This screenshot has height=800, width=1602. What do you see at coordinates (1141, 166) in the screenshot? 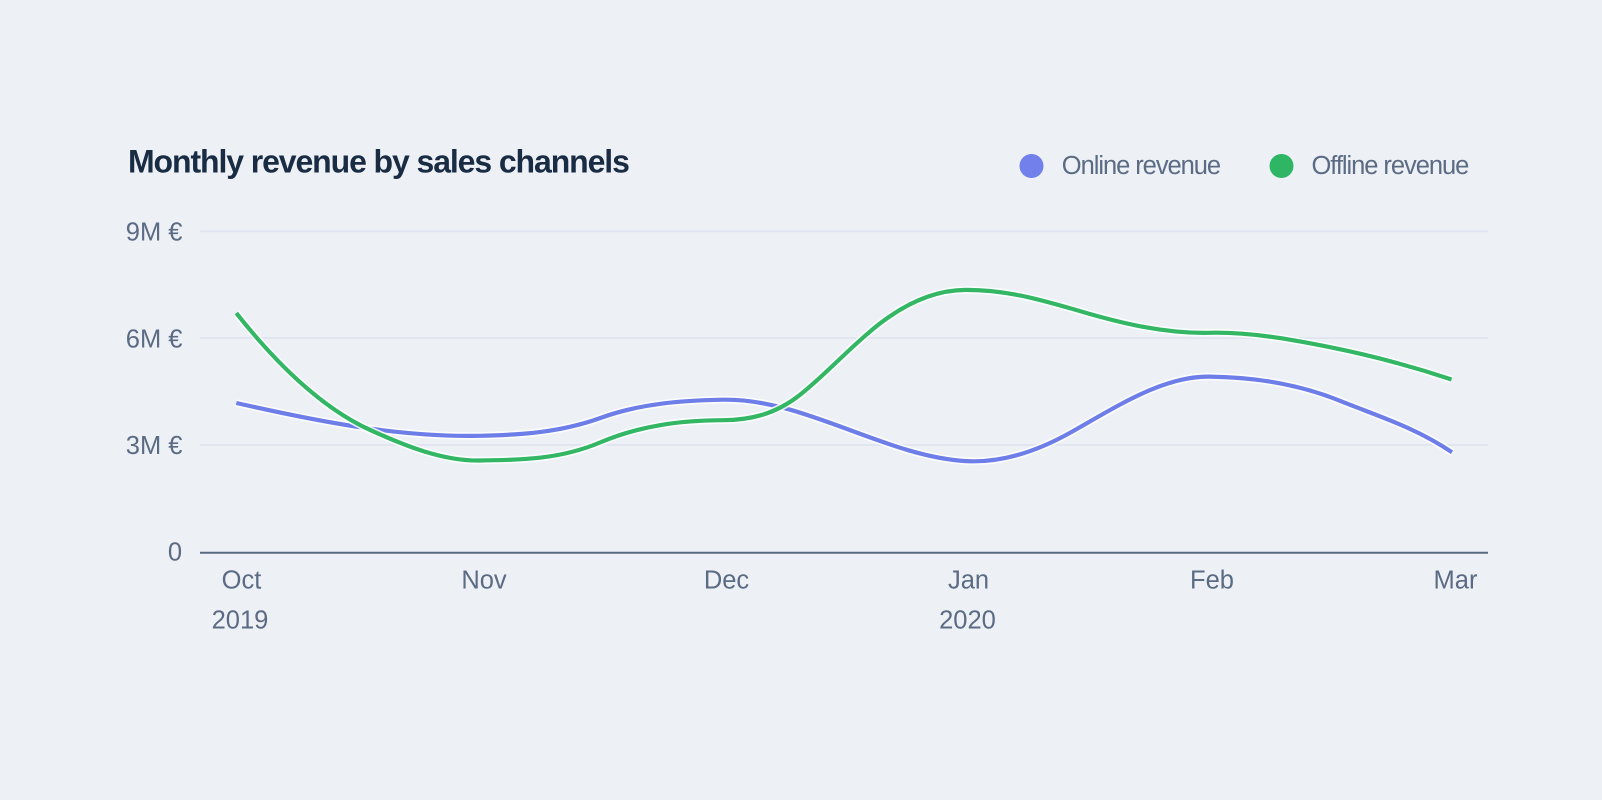
I see `svg-text: Online revenue` at bounding box center [1141, 166].